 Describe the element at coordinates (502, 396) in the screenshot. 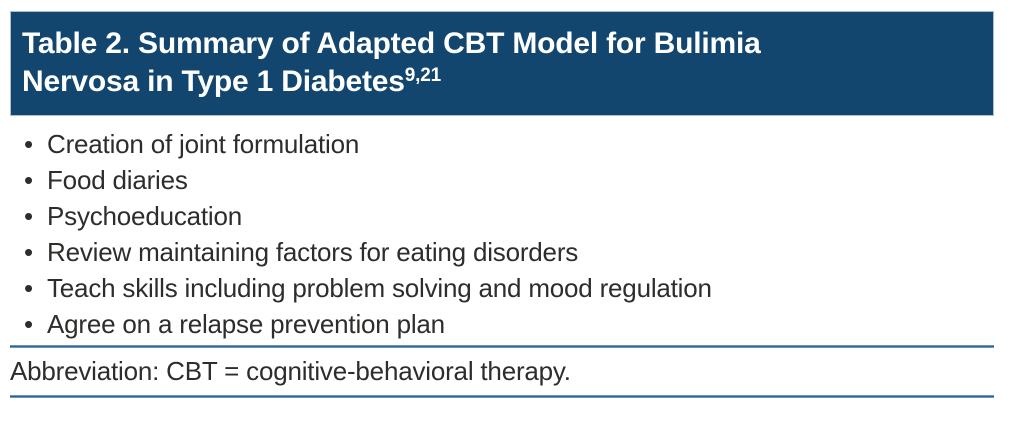

I see `divider-bottom` at that location.